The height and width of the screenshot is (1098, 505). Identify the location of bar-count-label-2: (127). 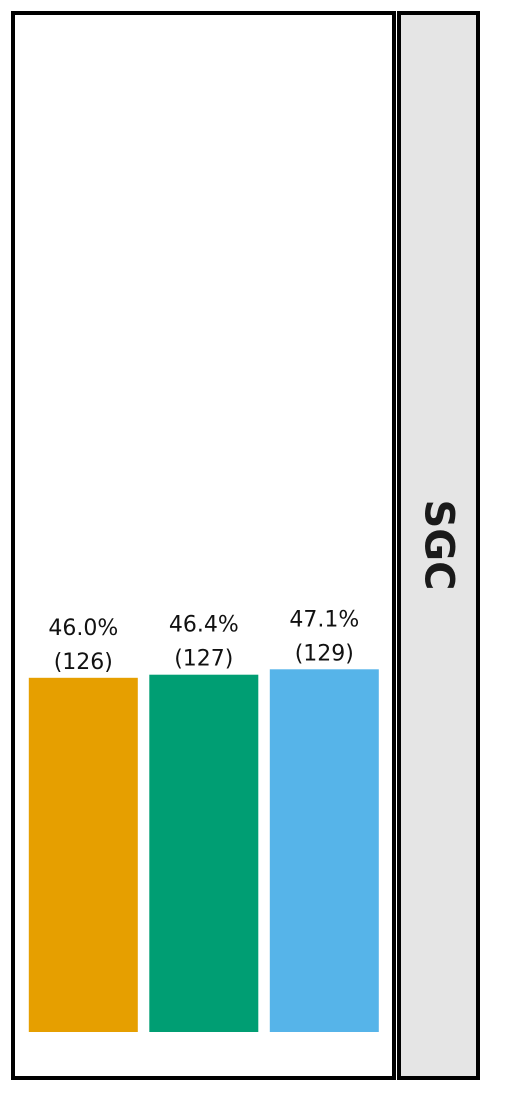
(203, 659).